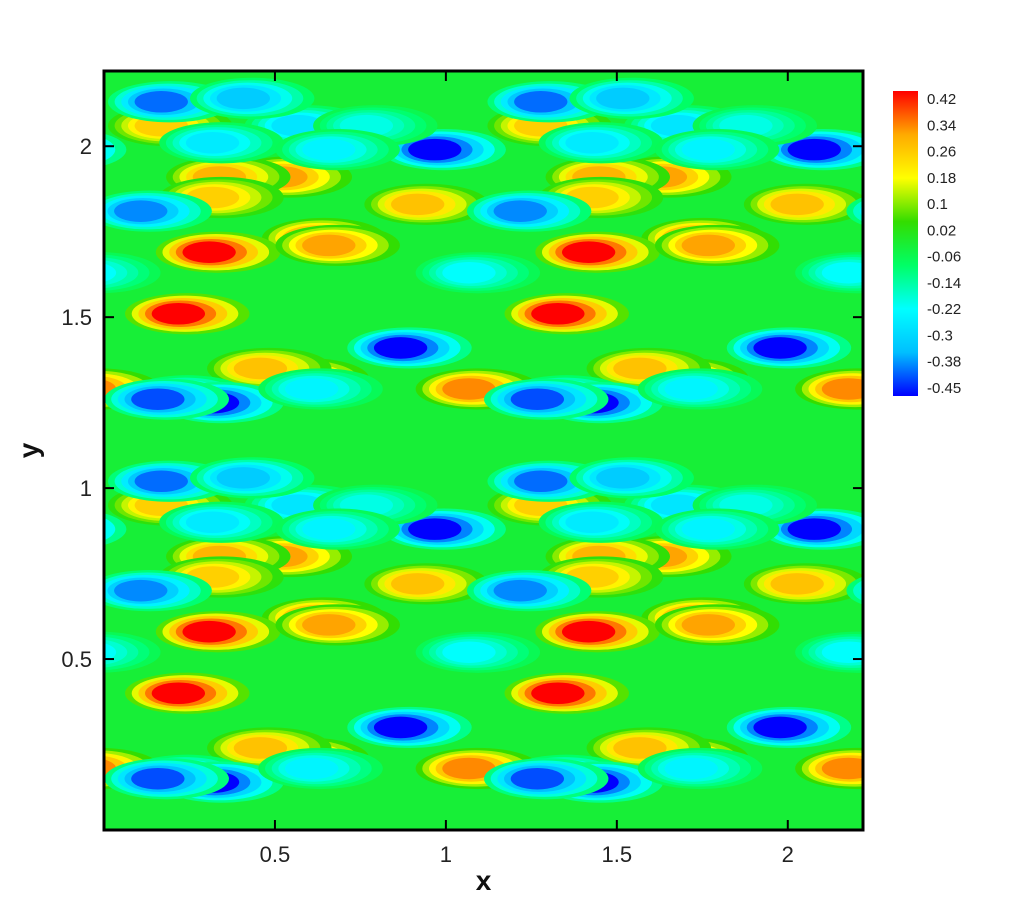 The width and height of the screenshot is (1017, 905). Describe the element at coordinates (76, 659) in the screenshot. I see `y-tick-label: 0.5` at that location.